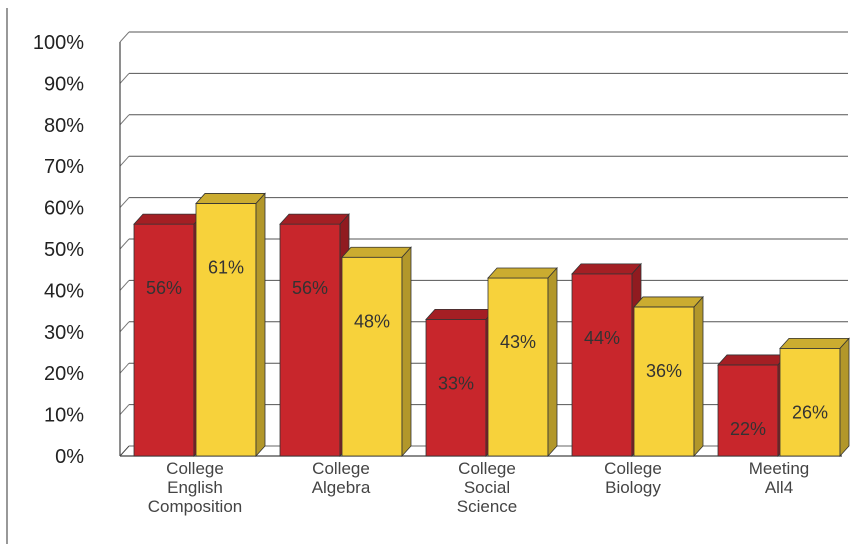 This screenshot has height=544, width=856. I want to click on data-label: 26%, so click(810, 412).